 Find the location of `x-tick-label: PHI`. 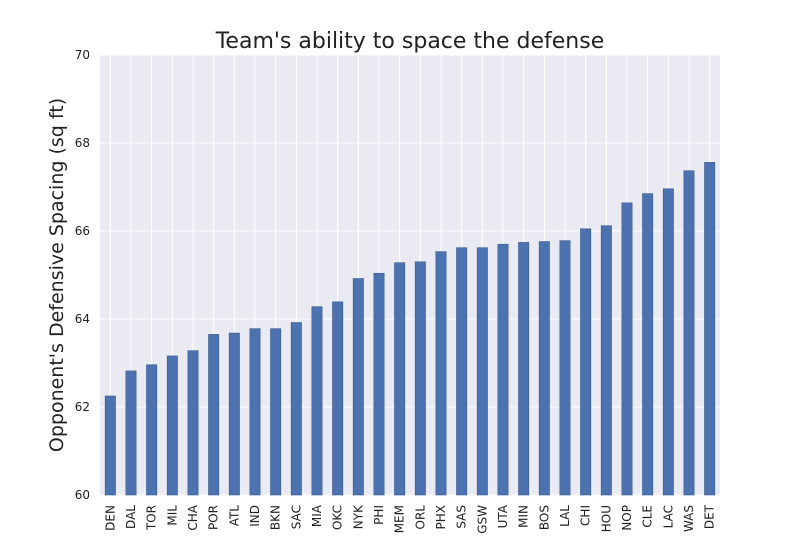

x-tick-label: PHI is located at coordinates (379, 515).